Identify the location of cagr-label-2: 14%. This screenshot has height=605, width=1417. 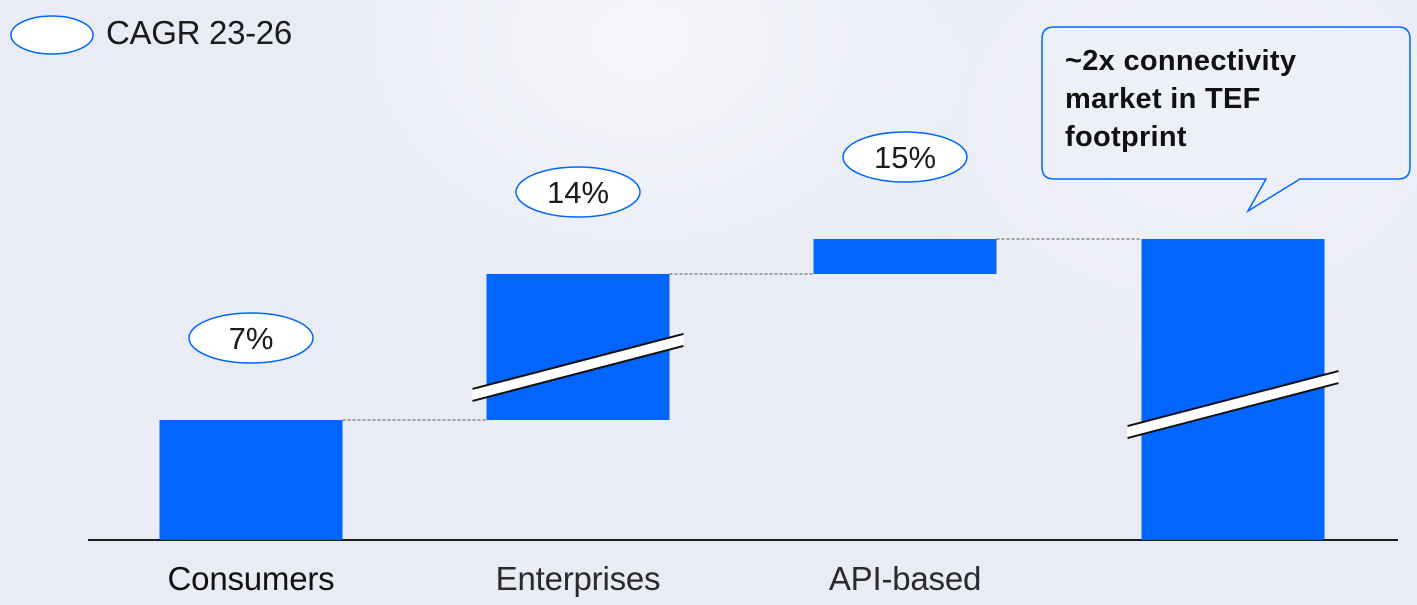
(578, 192).